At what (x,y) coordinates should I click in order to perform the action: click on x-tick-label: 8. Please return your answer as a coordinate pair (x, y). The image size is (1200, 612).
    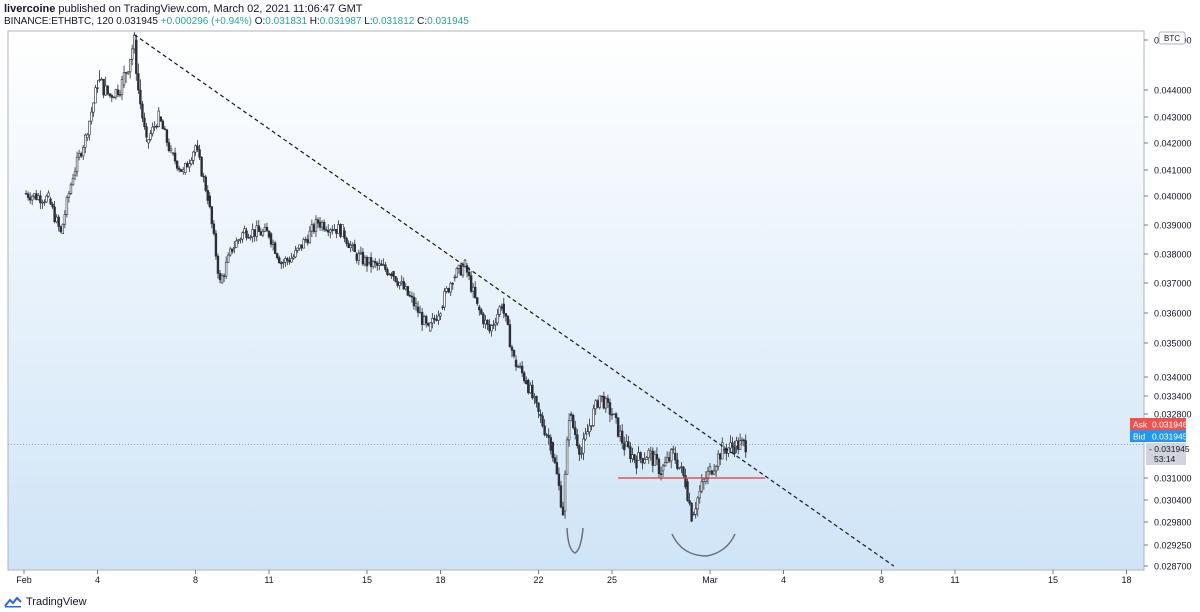
    Looking at the image, I should click on (881, 580).